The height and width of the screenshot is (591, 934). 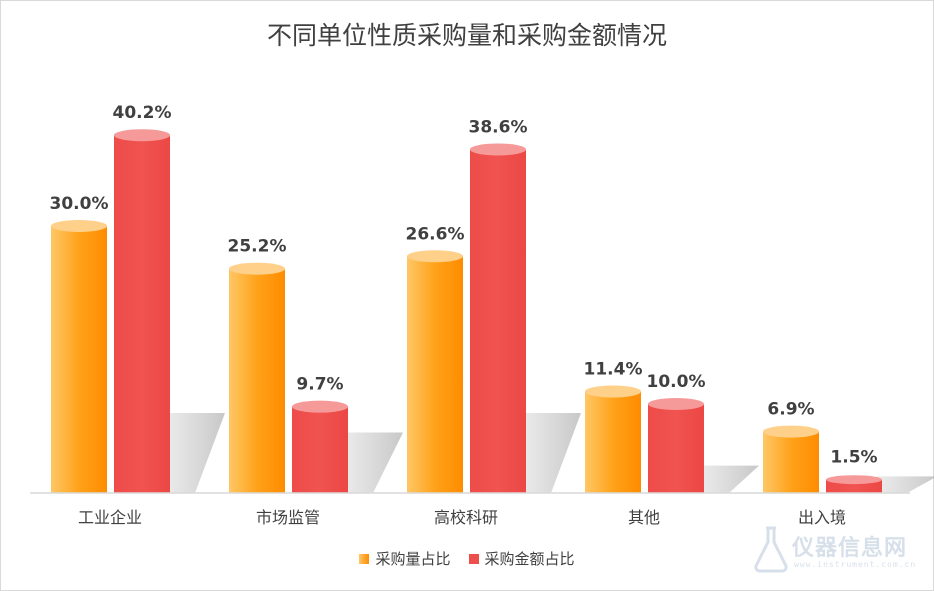 What do you see at coordinates (529, 559) in the screenshot?
I see `legend-label-amount: 采购金额占比` at bounding box center [529, 559].